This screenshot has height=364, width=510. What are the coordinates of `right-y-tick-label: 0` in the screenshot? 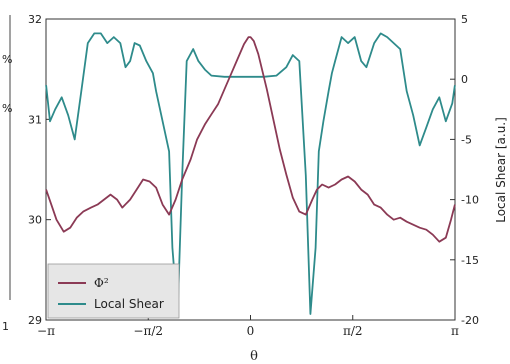 It's located at (464, 79).